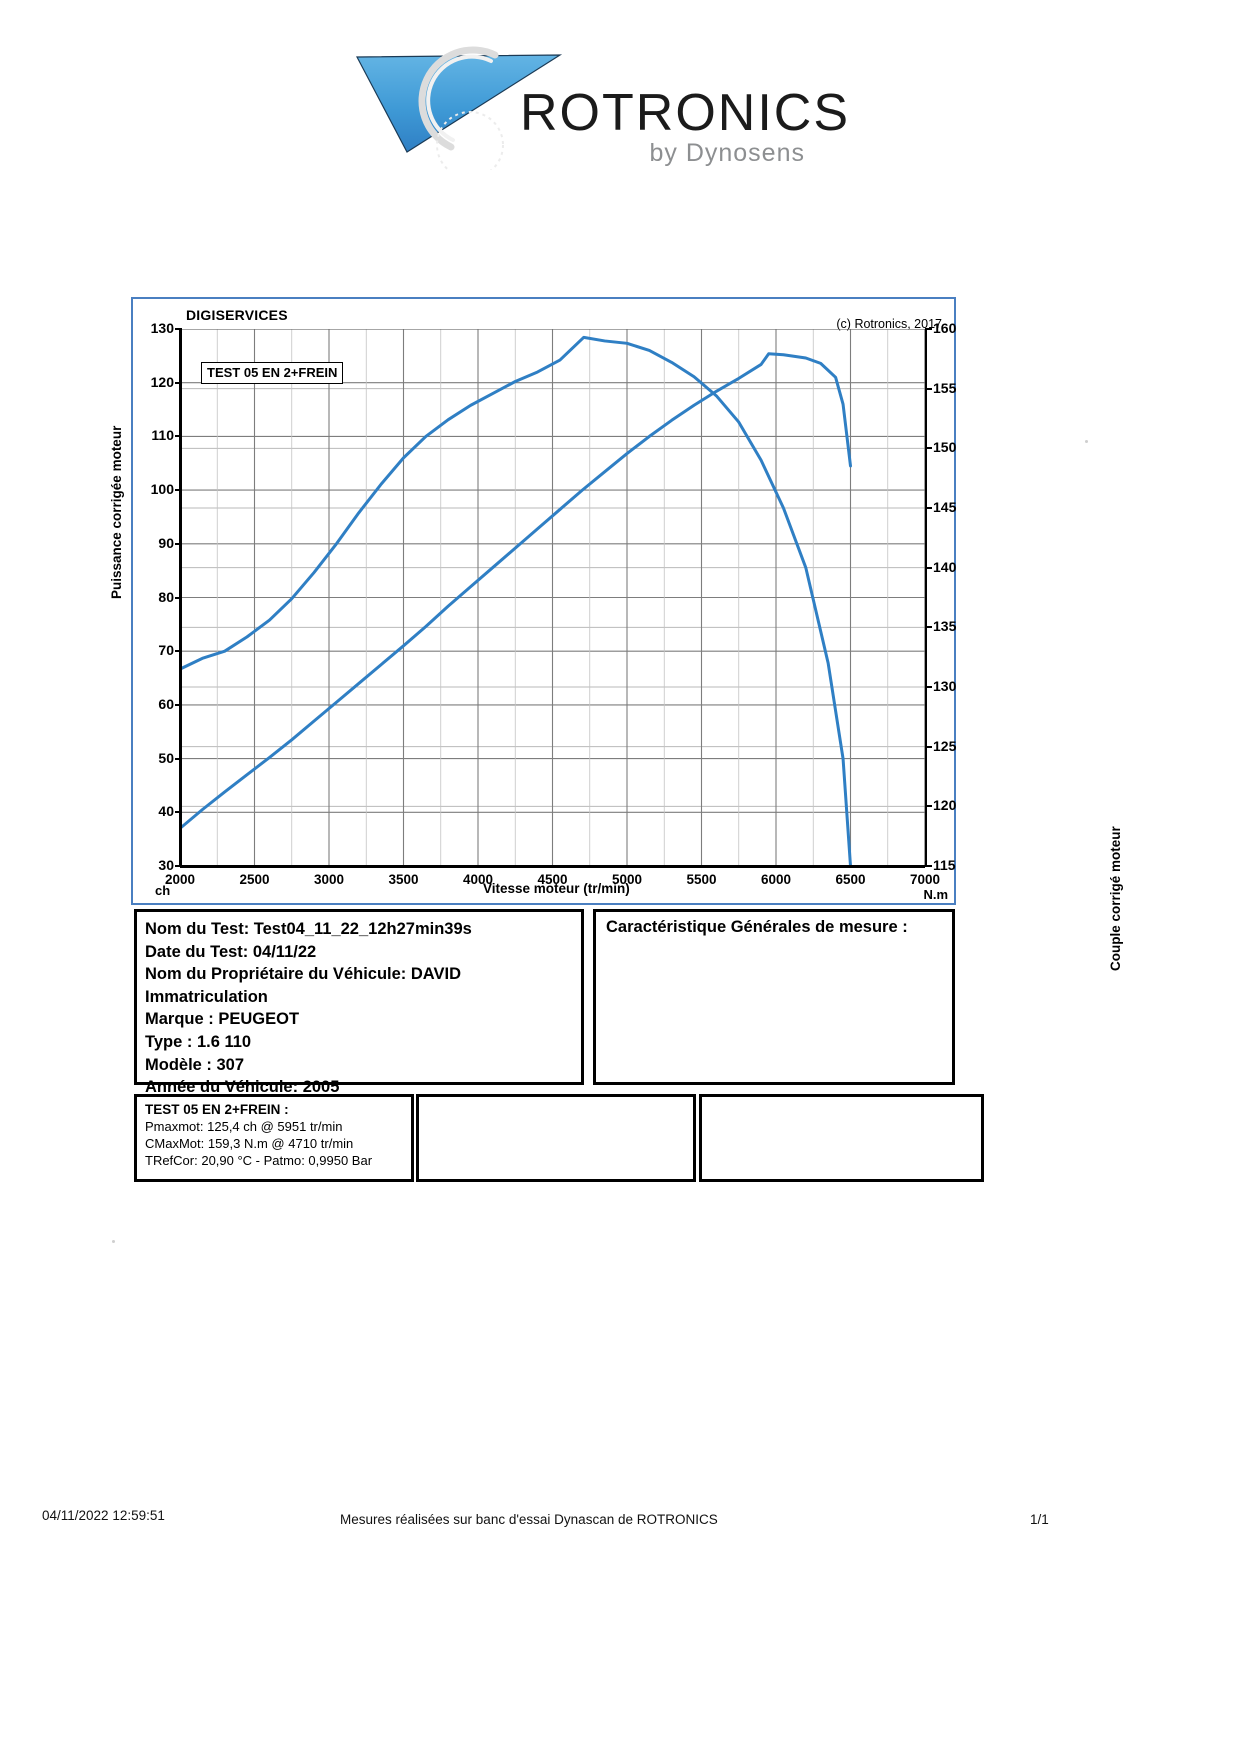  I want to click on y-axis-tick-right: 150, so click(945, 447).